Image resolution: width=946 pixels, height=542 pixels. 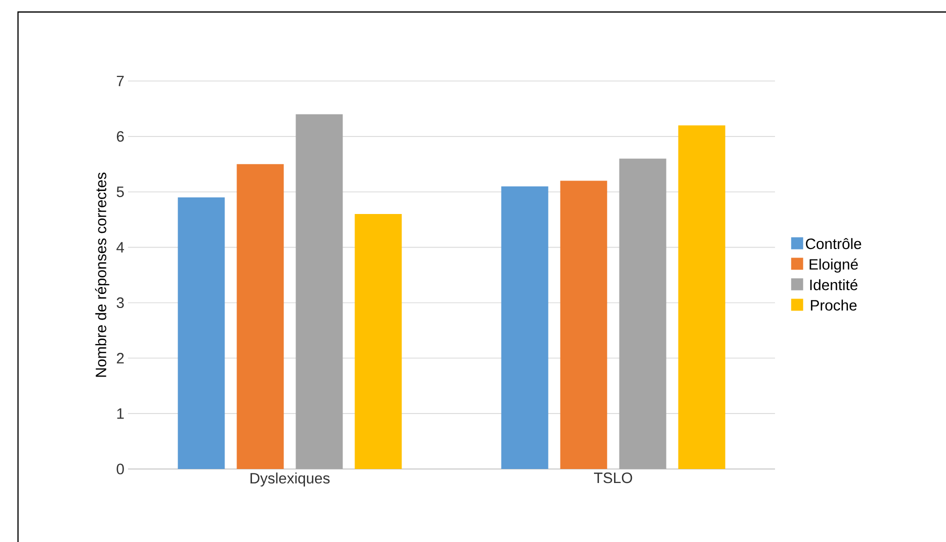 I want to click on legend-label: Contrôle, so click(x=834, y=244).